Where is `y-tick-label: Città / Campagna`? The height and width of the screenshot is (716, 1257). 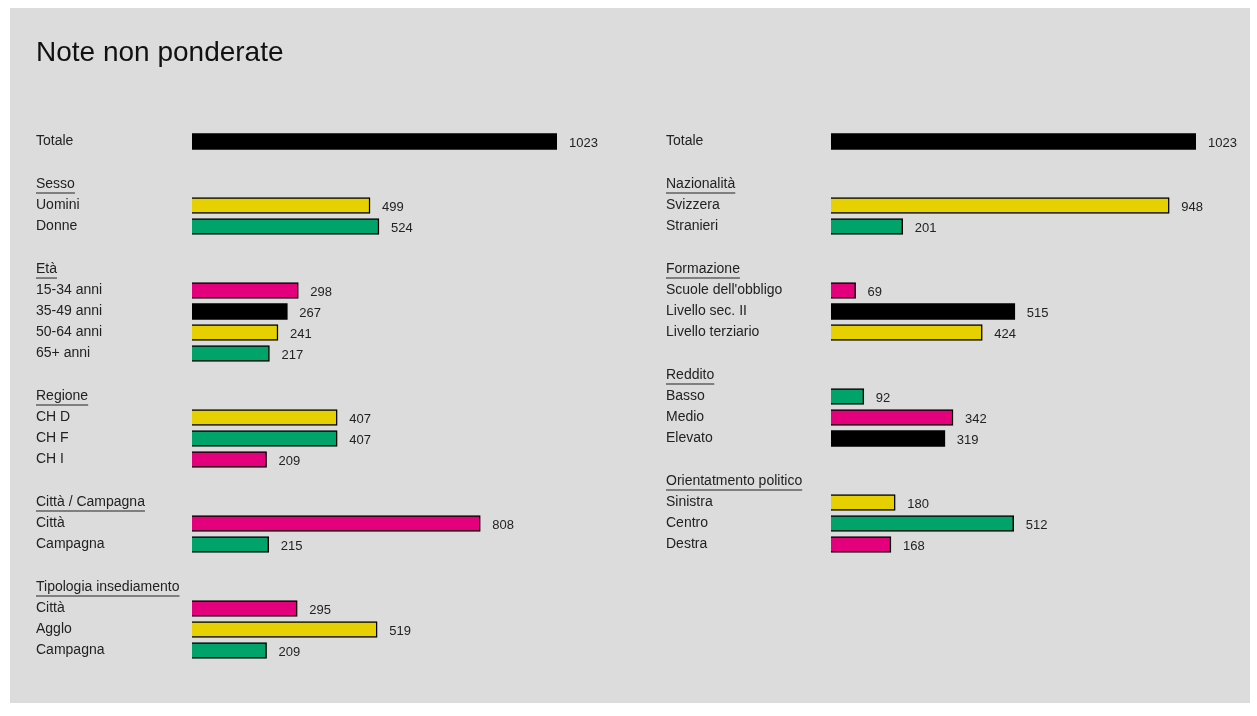
y-tick-label: Città / Campagna is located at coordinates (91, 501).